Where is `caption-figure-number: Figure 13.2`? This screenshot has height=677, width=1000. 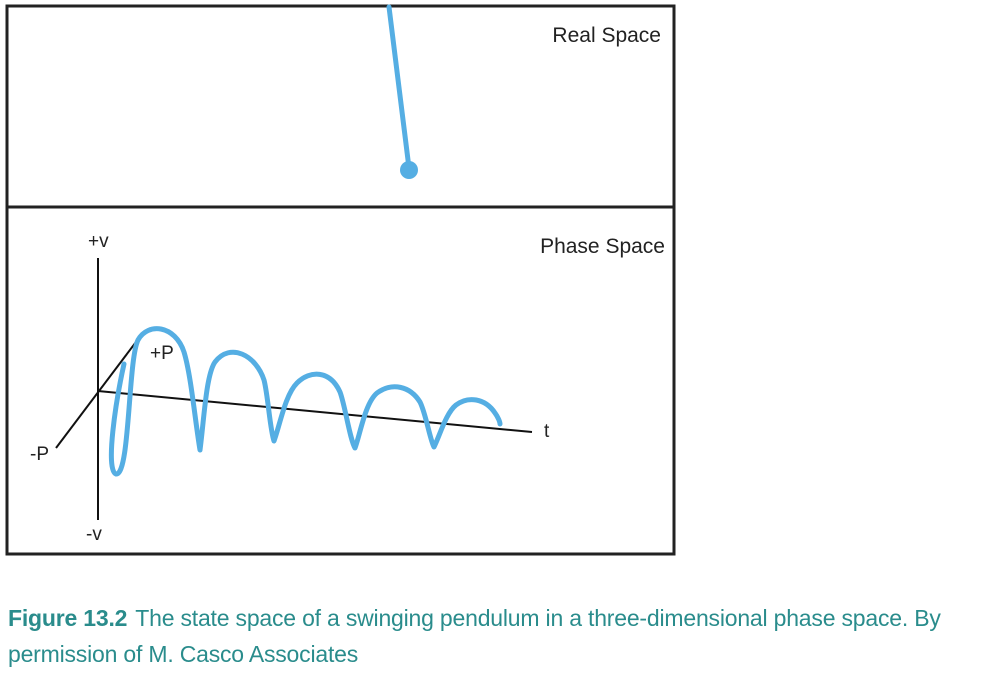
caption-figure-number: Figure 13.2 is located at coordinates (67, 618).